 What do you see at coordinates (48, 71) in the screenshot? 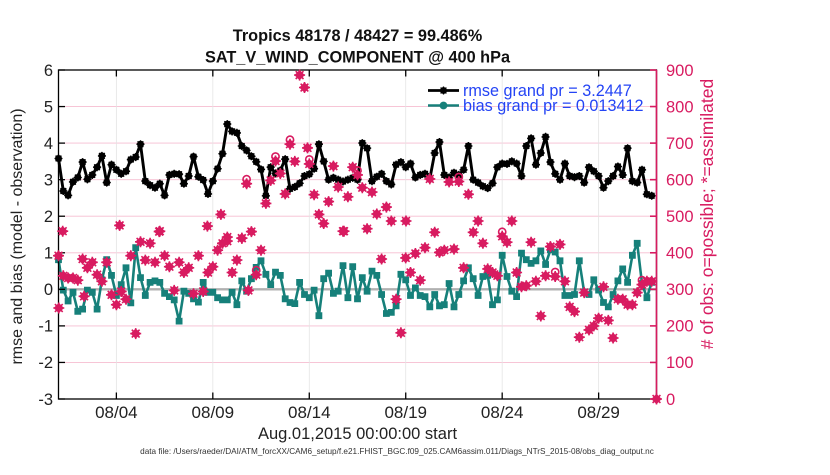
I see `svg-text: 6` at bounding box center [48, 71].